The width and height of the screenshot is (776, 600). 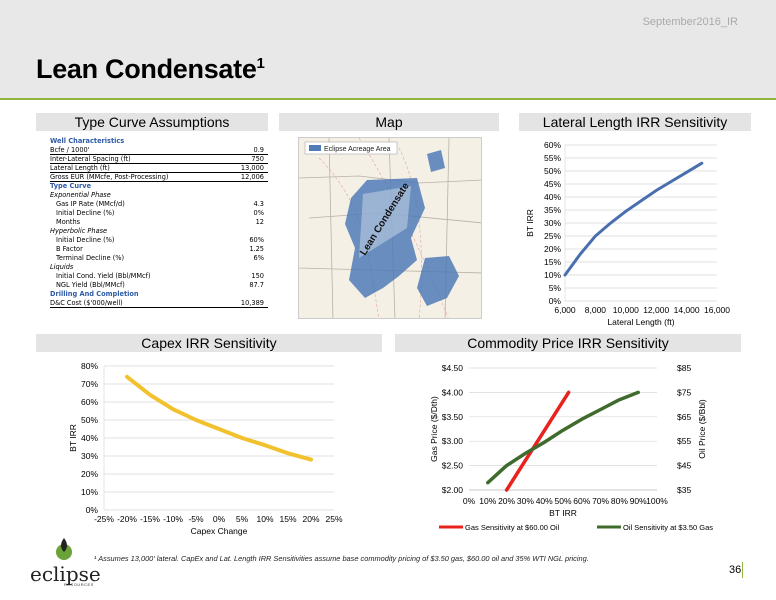 What do you see at coordinates (552, 171) in the screenshot?
I see `y-tick-label: 50%` at bounding box center [552, 171].